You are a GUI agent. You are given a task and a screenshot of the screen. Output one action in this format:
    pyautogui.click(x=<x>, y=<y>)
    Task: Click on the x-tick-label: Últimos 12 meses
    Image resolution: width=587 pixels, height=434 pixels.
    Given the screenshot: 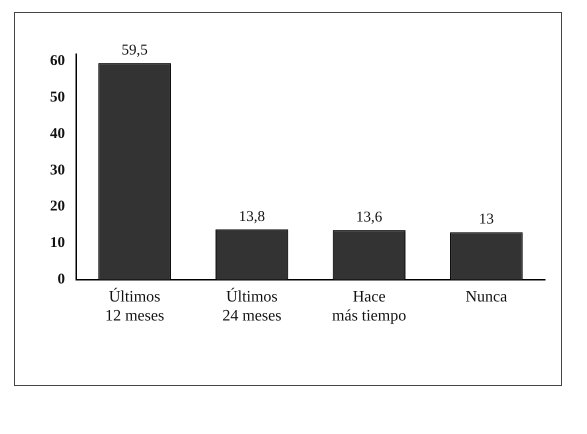 What is the action you would take?
    pyautogui.click(x=134, y=306)
    